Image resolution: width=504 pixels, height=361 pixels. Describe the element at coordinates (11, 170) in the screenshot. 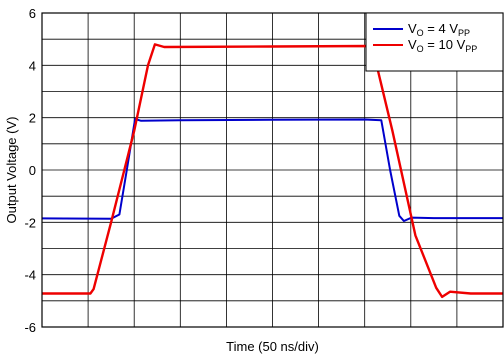

I see `y-axis-label: Output Voltage (V)` at that location.